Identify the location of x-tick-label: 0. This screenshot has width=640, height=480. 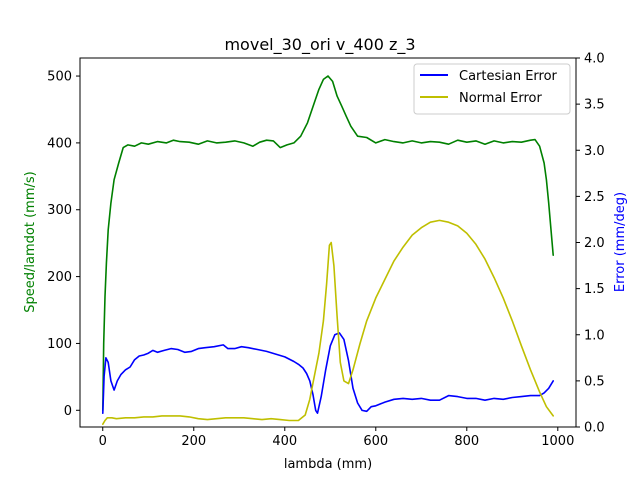
(103, 441).